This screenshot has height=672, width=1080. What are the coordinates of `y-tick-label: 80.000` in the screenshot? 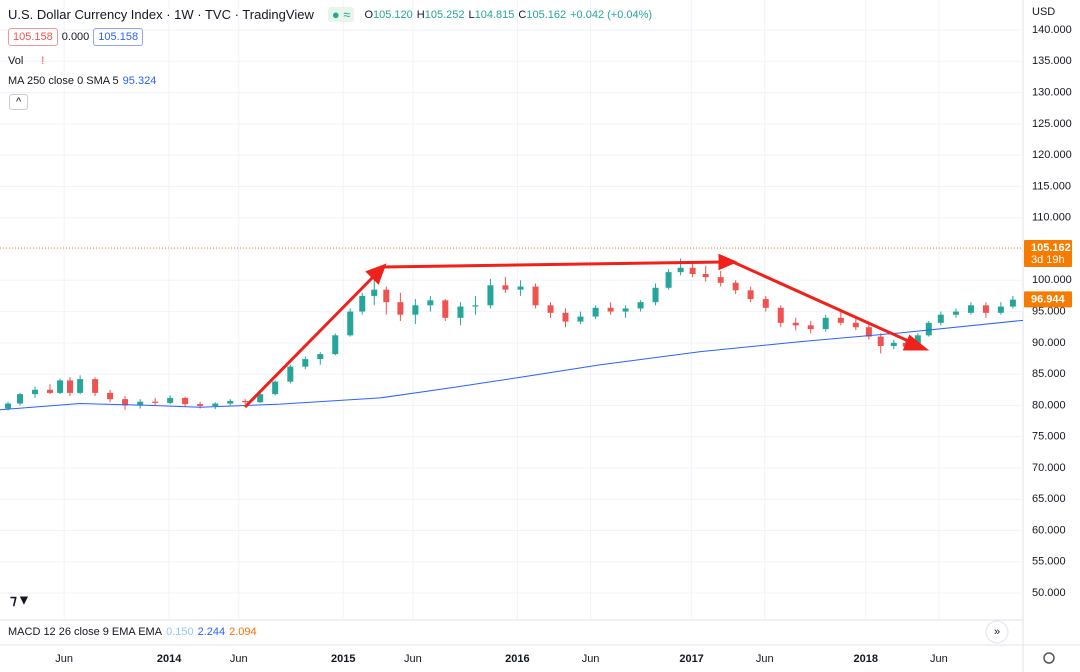 It's located at (1049, 405).